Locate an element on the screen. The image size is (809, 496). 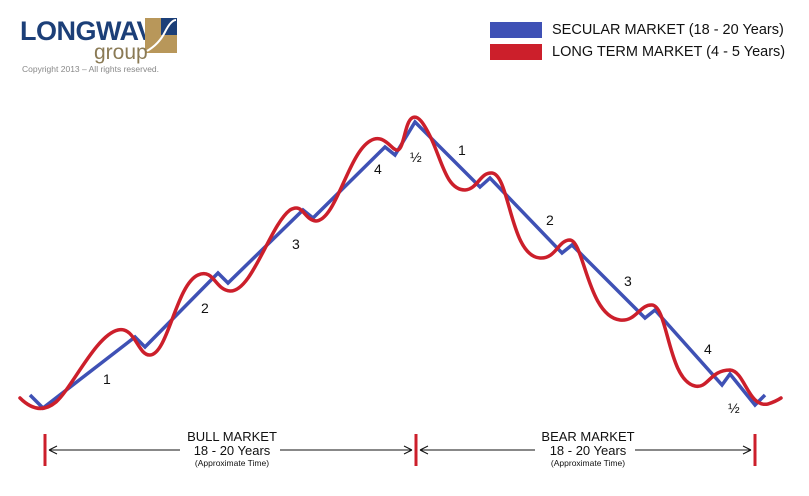
legend-swatch-long-term is located at coordinates (516, 52).